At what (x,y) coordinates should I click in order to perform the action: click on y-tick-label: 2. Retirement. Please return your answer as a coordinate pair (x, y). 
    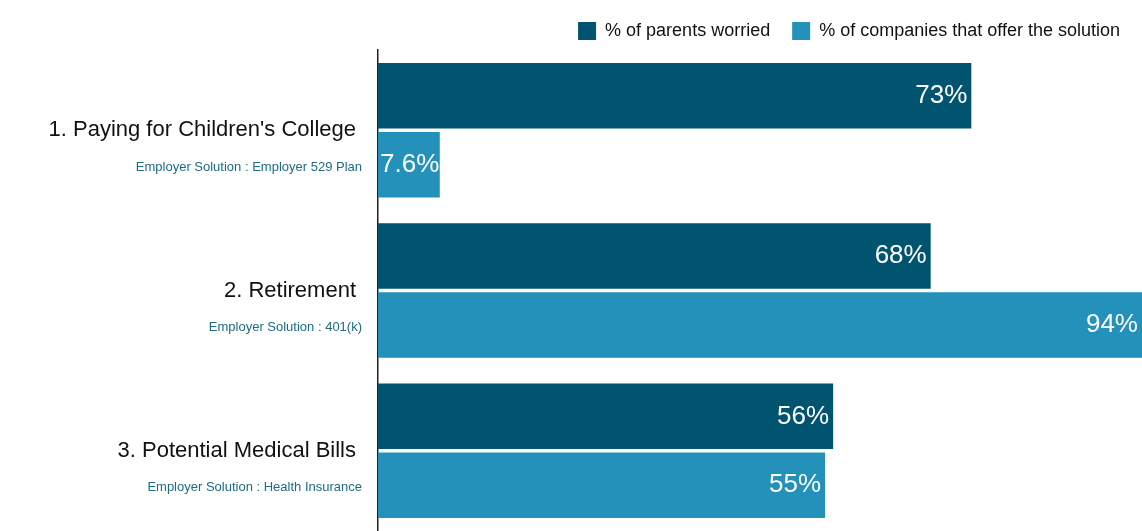
    Looking at the image, I should click on (289, 289).